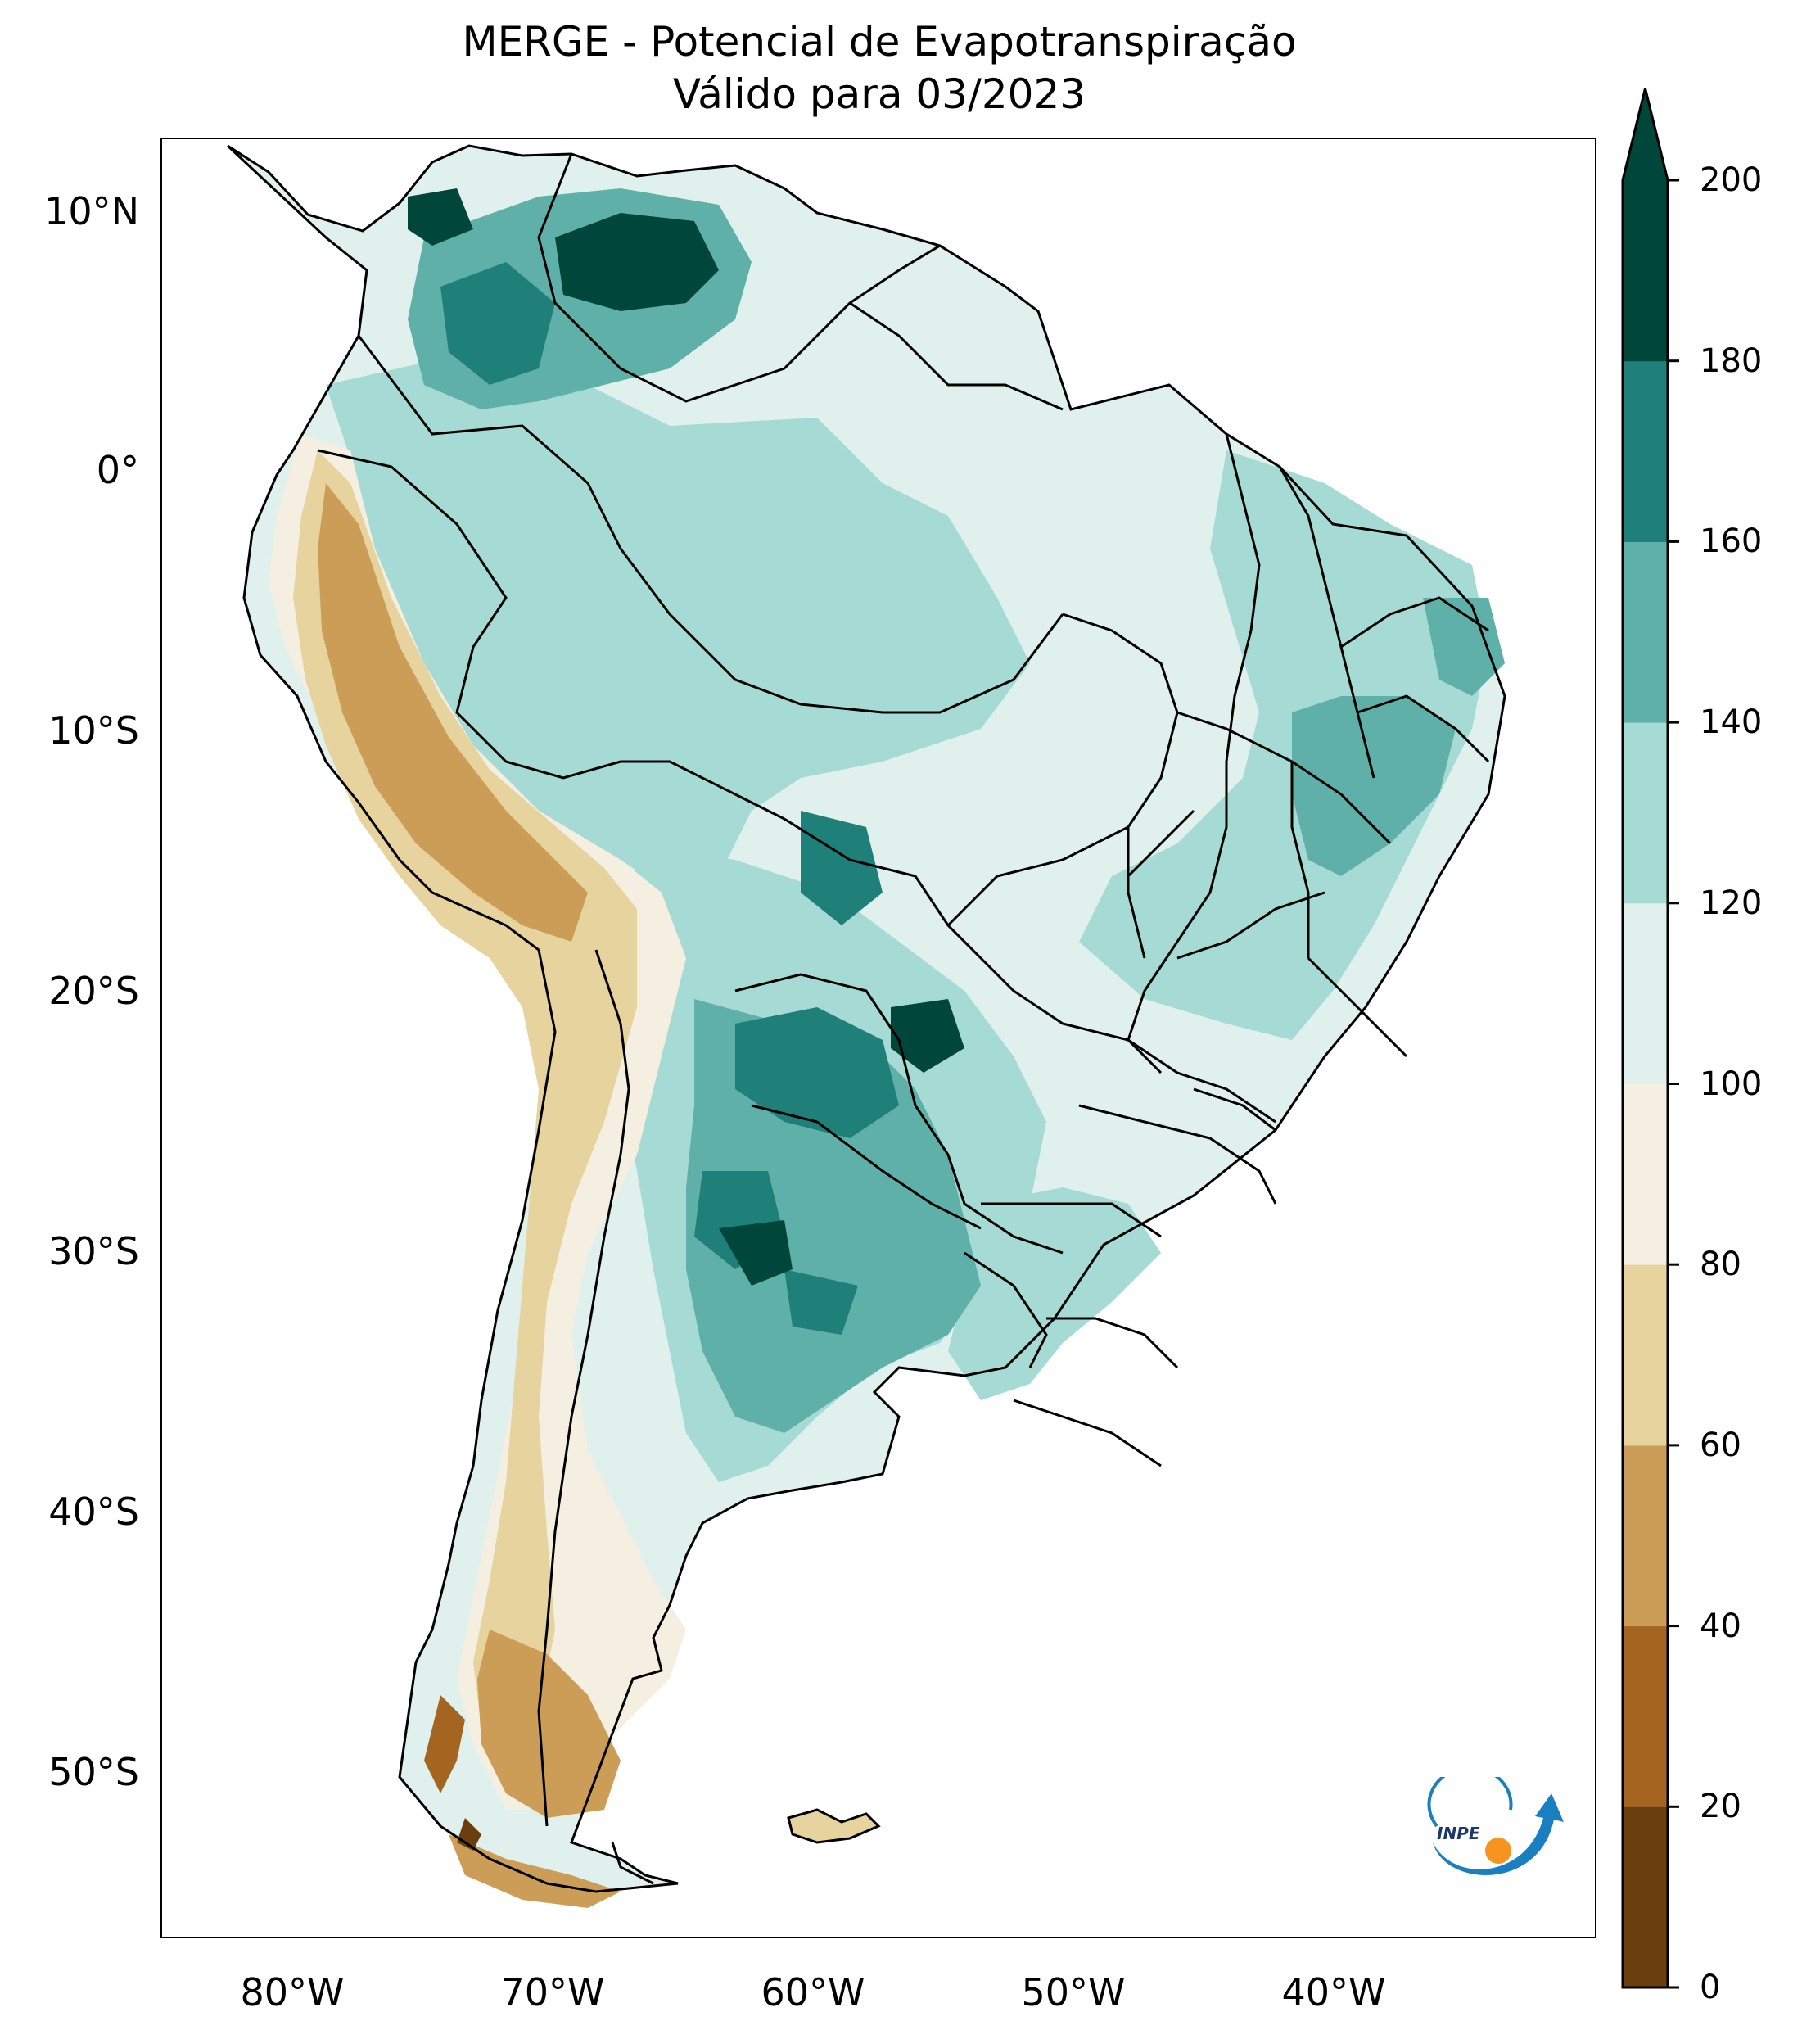 The height and width of the screenshot is (2030, 1820). What do you see at coordinates (93, 991) in the screenshot?
I see `lat-label-20s: 20°S` at bounding box center [93, 991].